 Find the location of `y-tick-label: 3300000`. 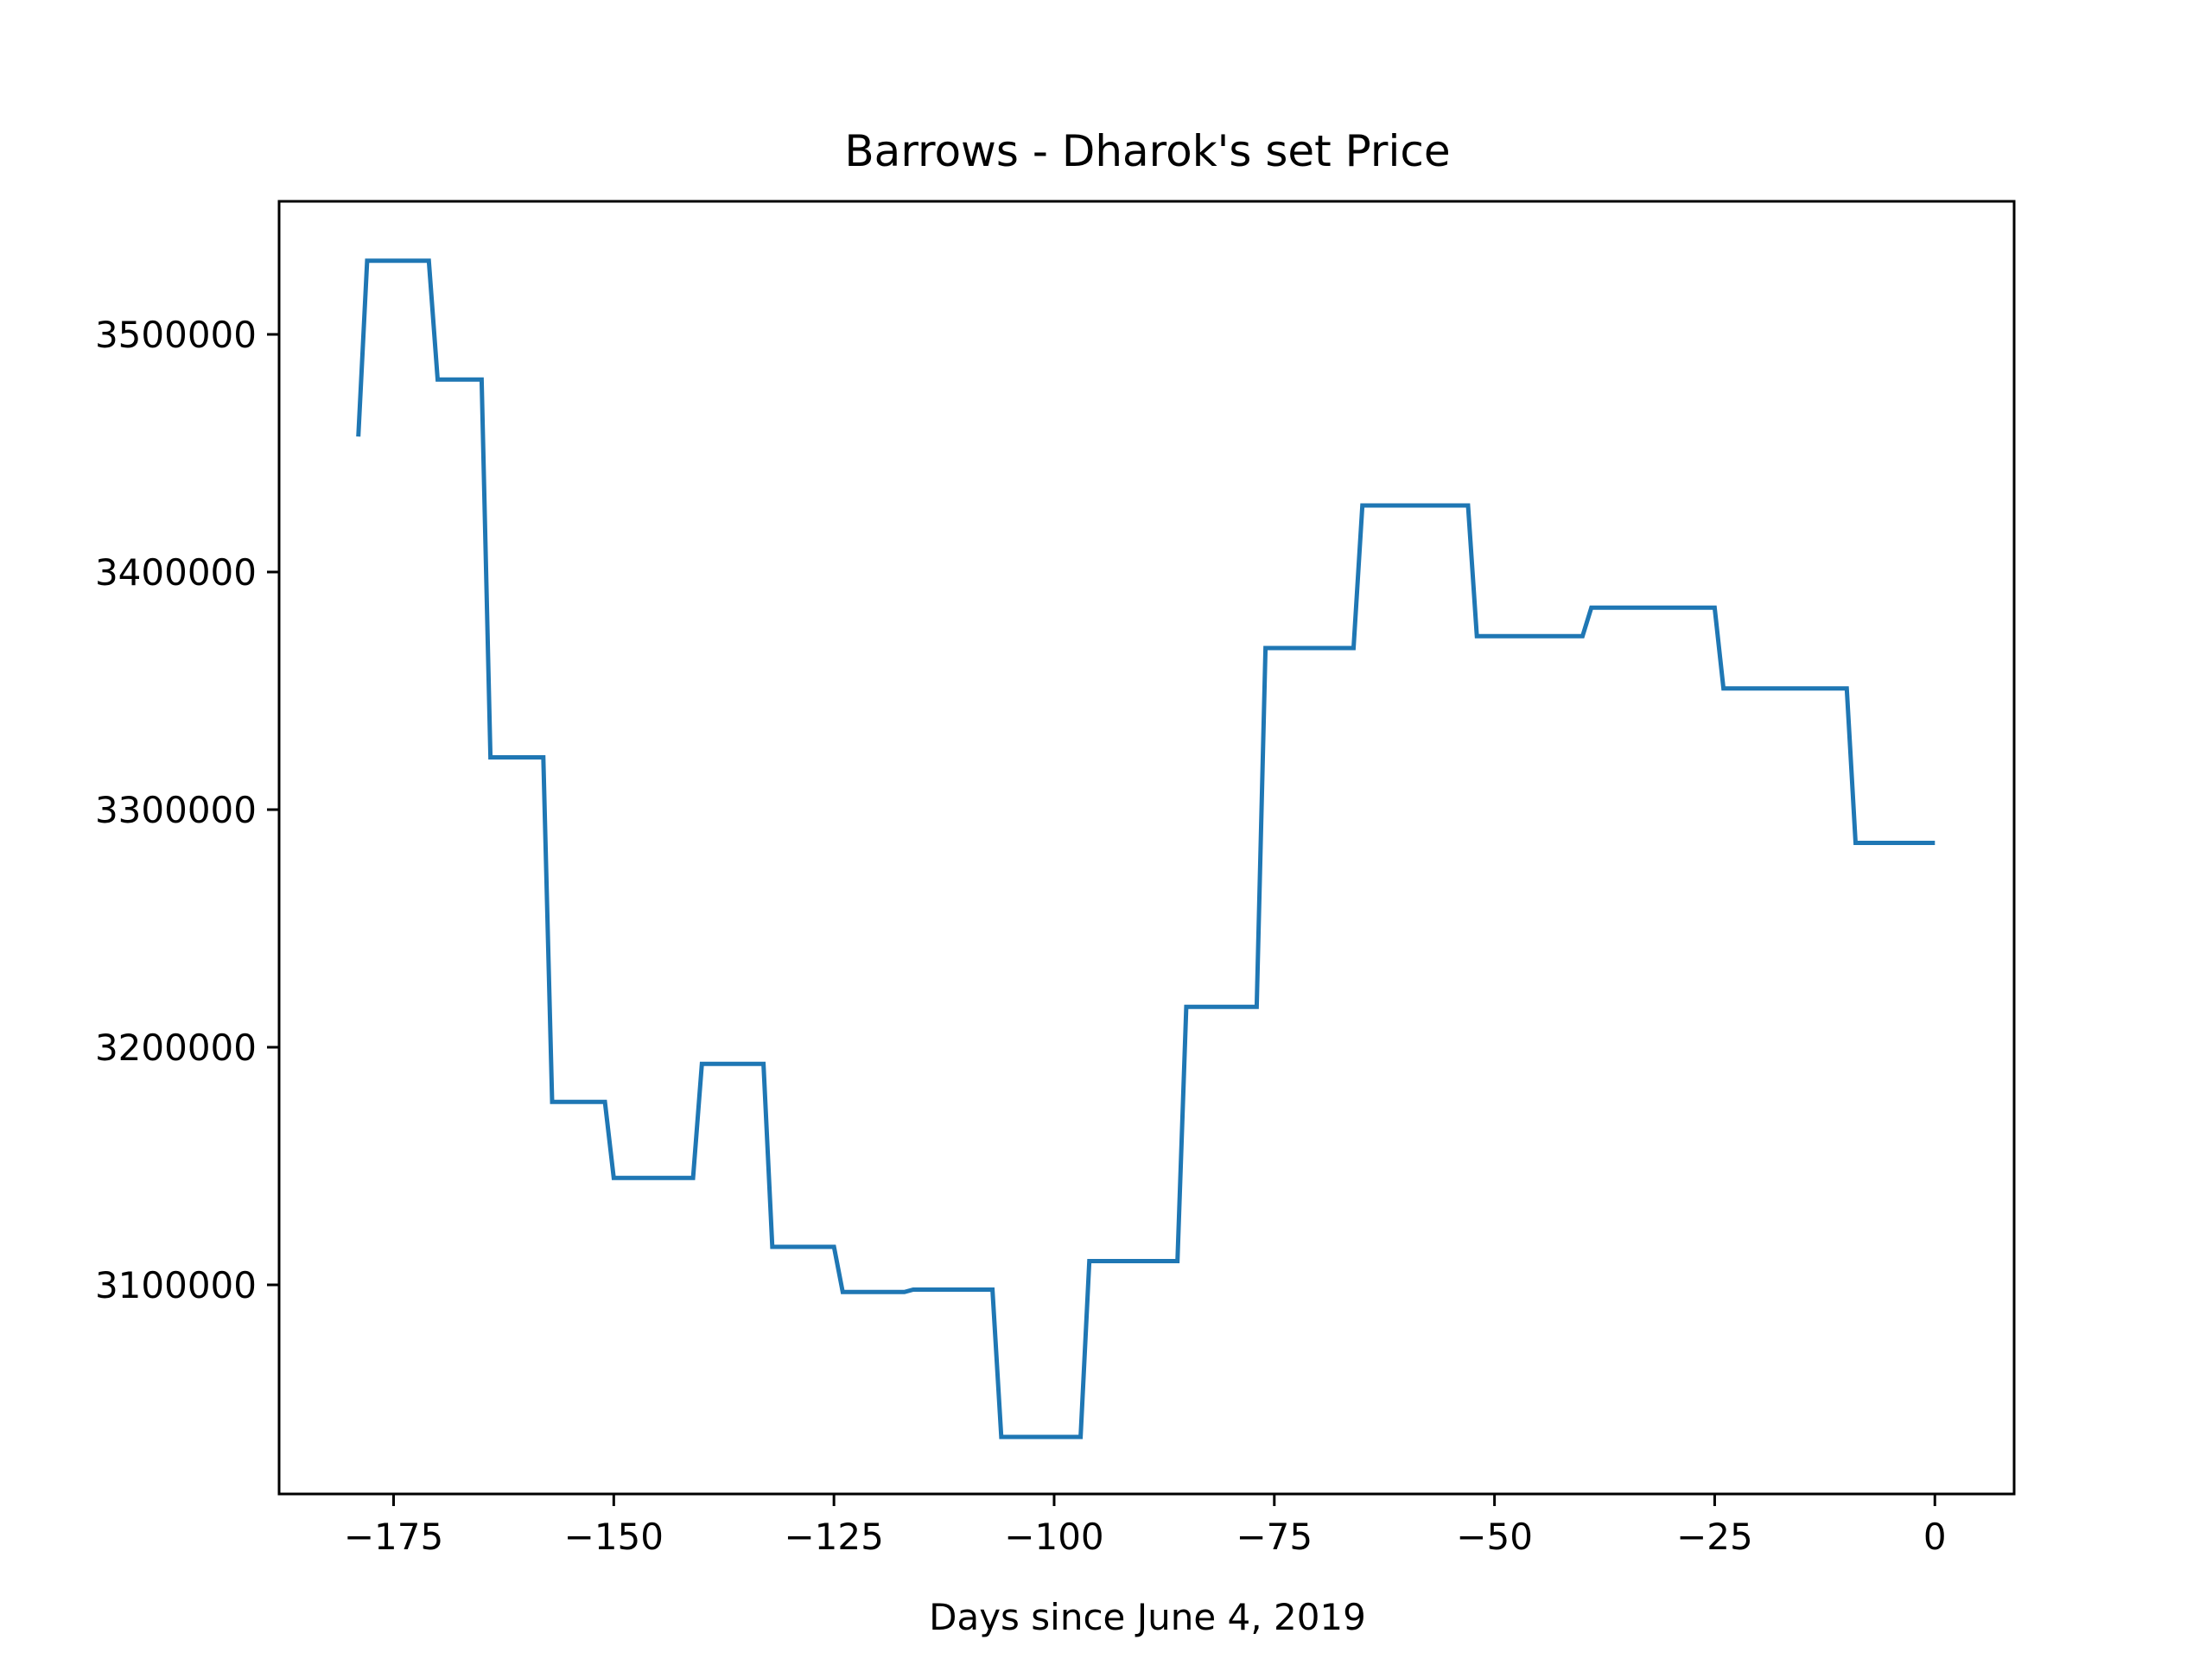

y-tick-label: 3300000 is located at coordinates (176, 810).